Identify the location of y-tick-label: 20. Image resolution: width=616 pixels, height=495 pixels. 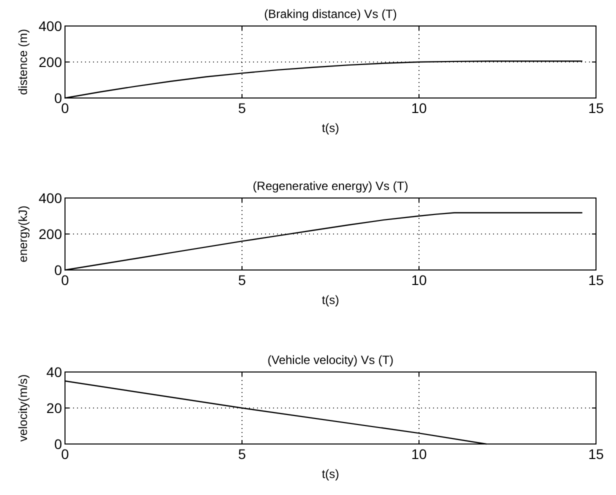
(54, 408).